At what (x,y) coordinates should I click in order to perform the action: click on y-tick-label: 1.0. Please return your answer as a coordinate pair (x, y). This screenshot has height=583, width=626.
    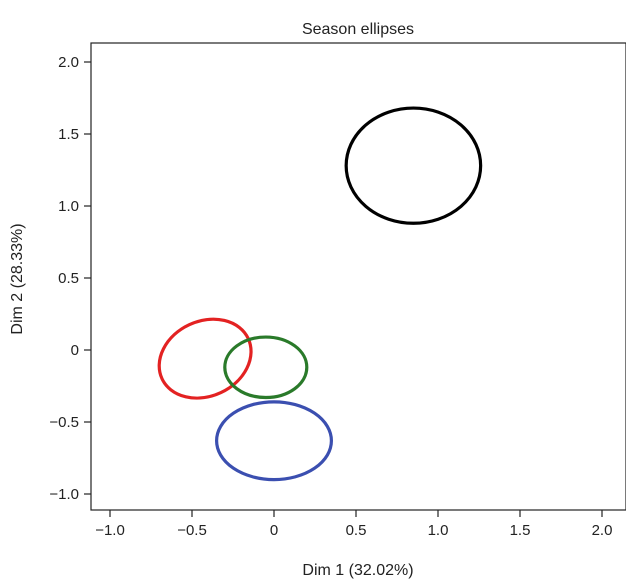
    Looking at the image, I should click on (68, 206).